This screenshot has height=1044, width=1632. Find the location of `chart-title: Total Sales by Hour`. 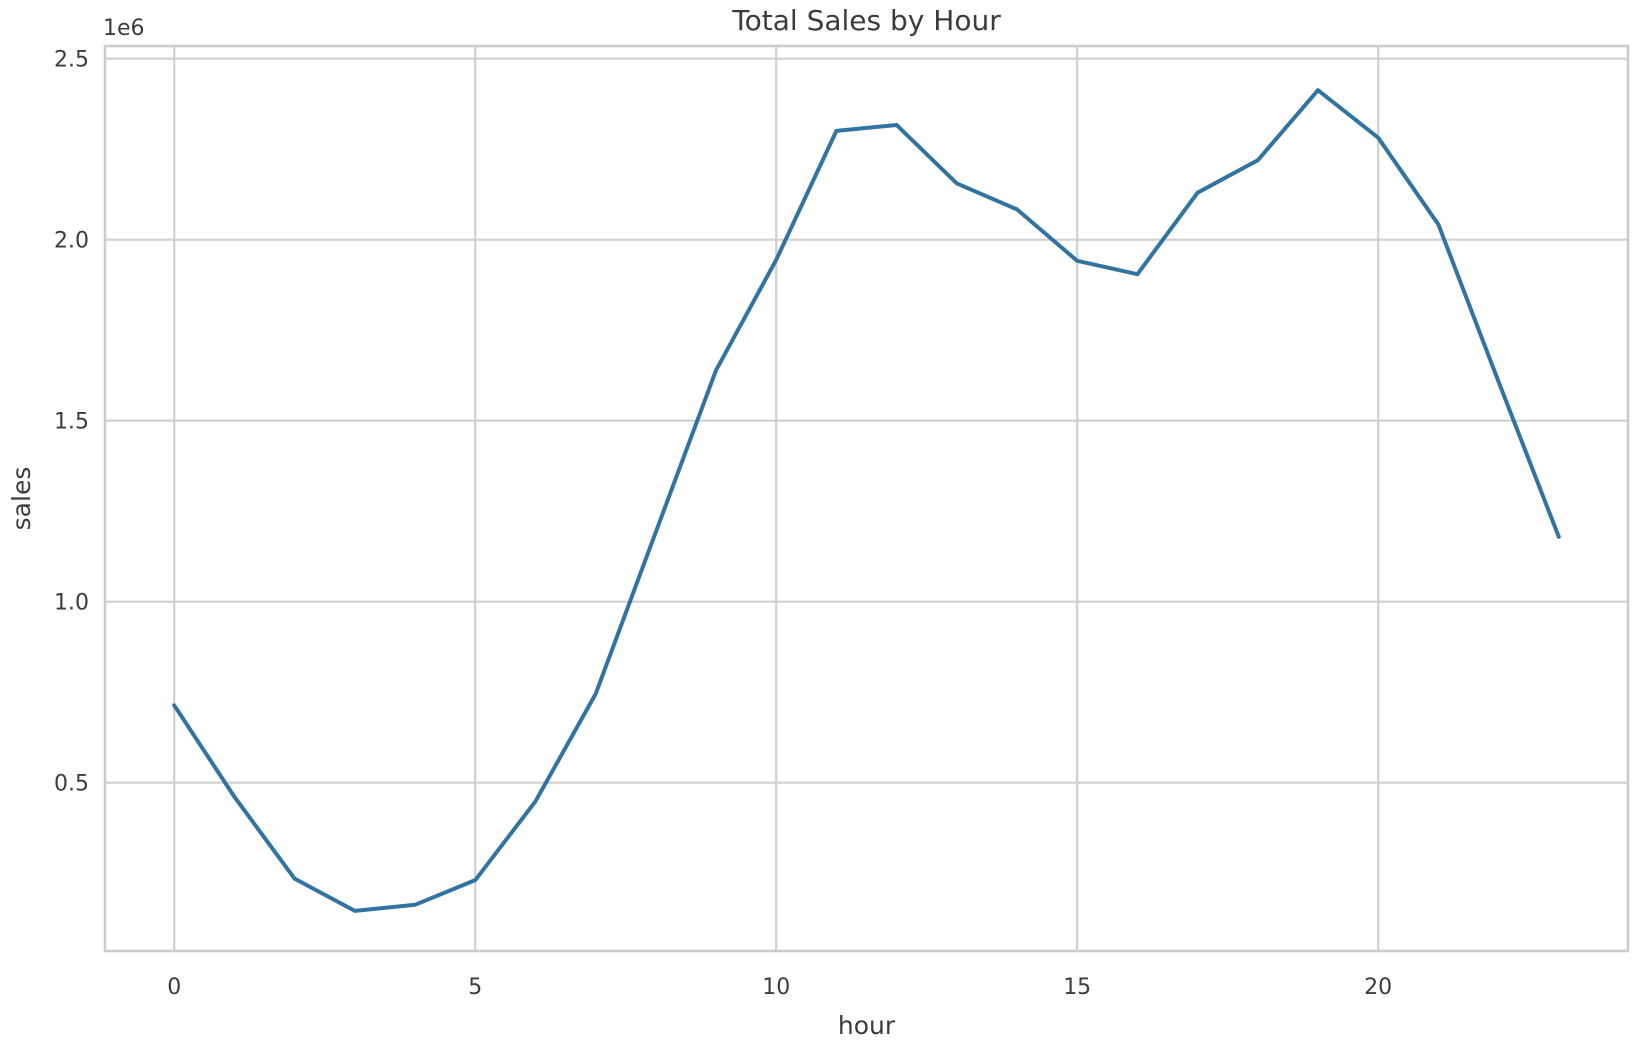

chart-title: Total Sales by Hour is located at coordinates (866, 20).